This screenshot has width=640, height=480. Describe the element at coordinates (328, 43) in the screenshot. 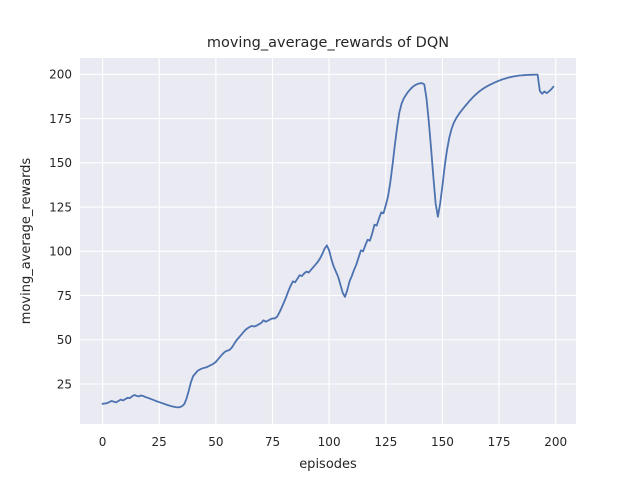

I see `chart-title: moving_average_rewards of DQN` at that location.